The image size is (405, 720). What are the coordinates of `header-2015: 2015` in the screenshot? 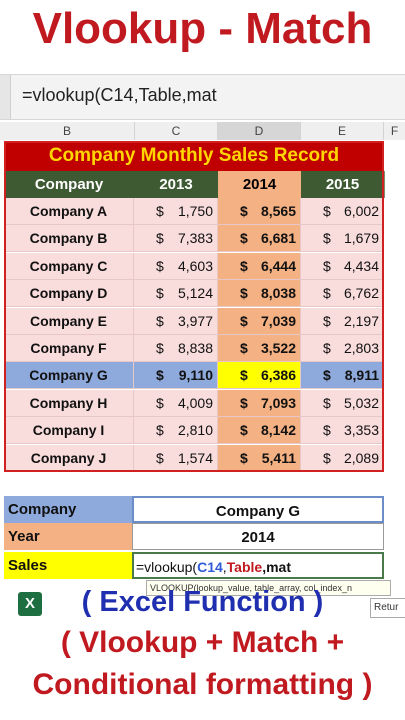 It's located at (343, 184).